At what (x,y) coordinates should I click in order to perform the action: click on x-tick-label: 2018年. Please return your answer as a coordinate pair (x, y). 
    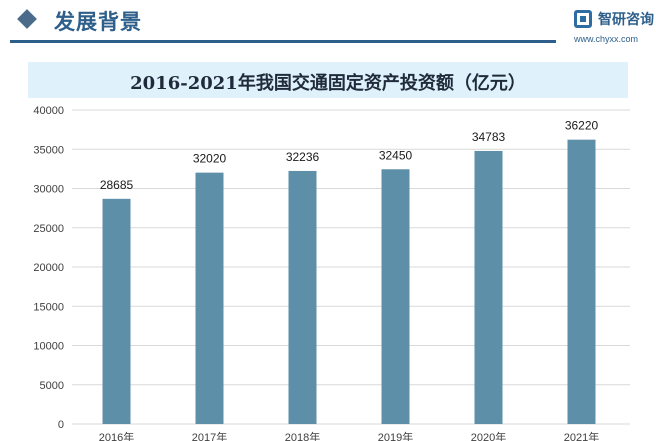
    Looking at the image, I should click on (302, 435).